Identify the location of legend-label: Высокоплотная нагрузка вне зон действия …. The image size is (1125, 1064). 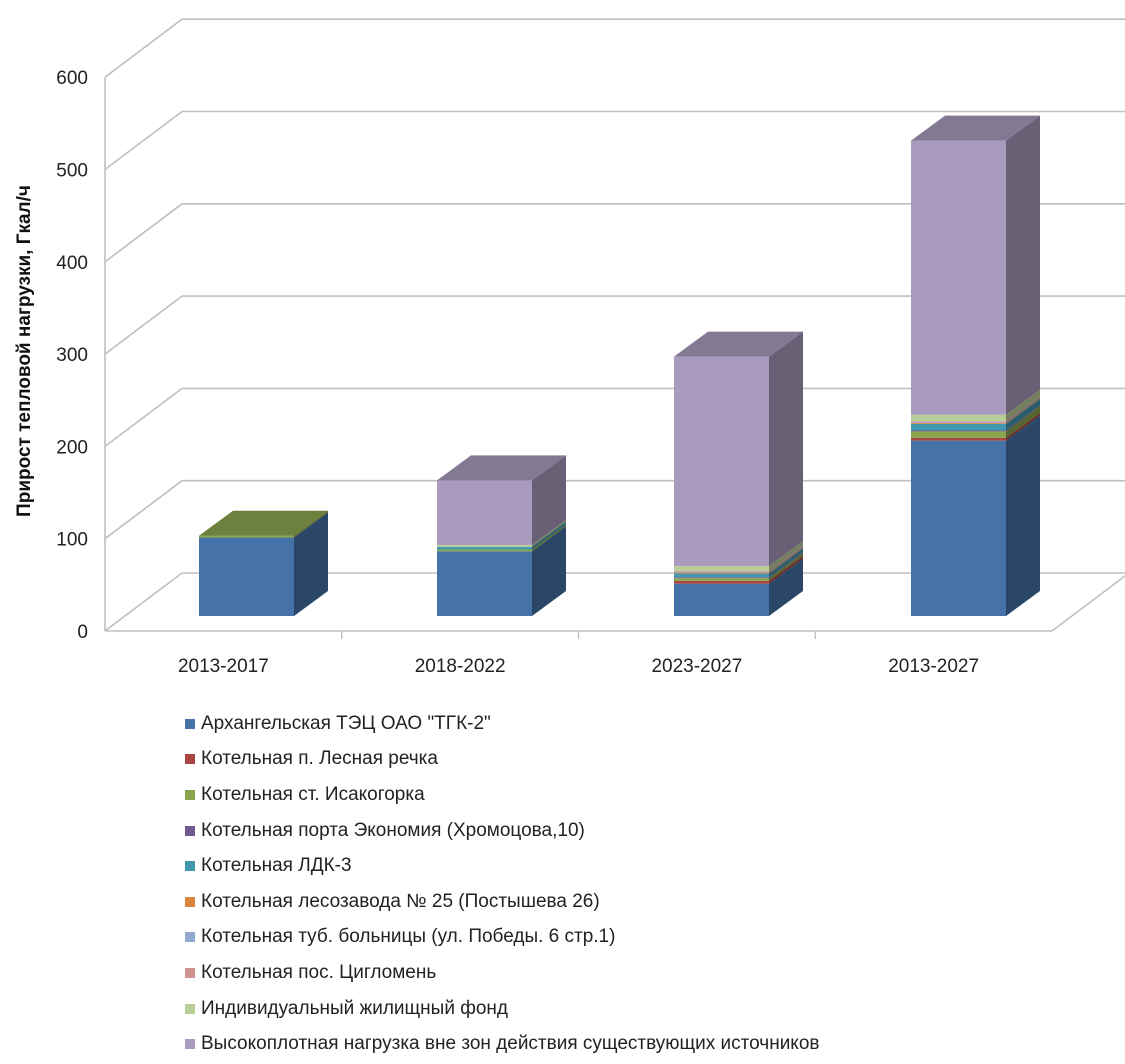
(510, 1044).